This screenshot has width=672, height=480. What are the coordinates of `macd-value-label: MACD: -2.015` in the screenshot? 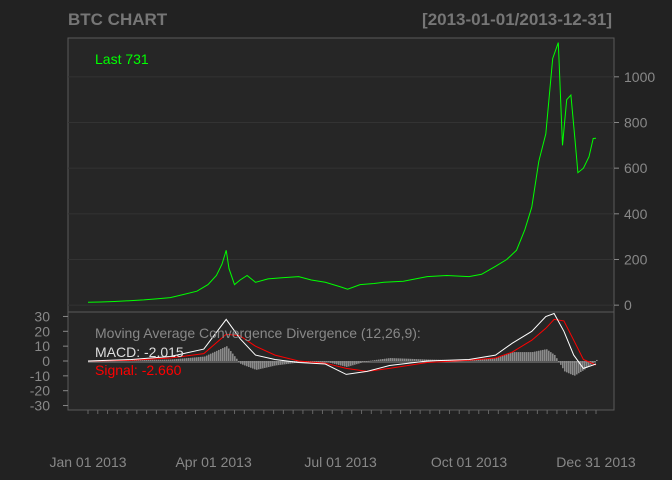 It's located at (139, 352).